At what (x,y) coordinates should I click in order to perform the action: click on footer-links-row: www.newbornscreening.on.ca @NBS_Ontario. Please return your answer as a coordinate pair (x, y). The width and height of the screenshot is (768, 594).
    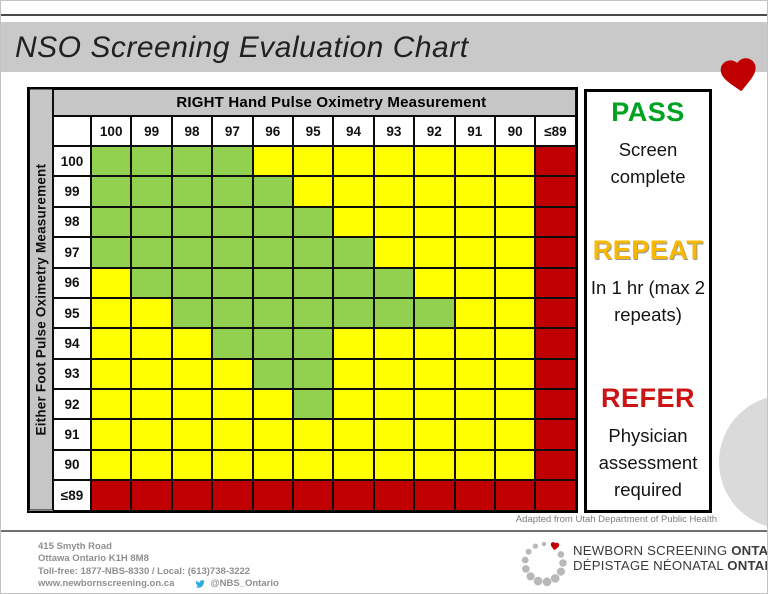
    Looking at the image, I should click on (158, 584).